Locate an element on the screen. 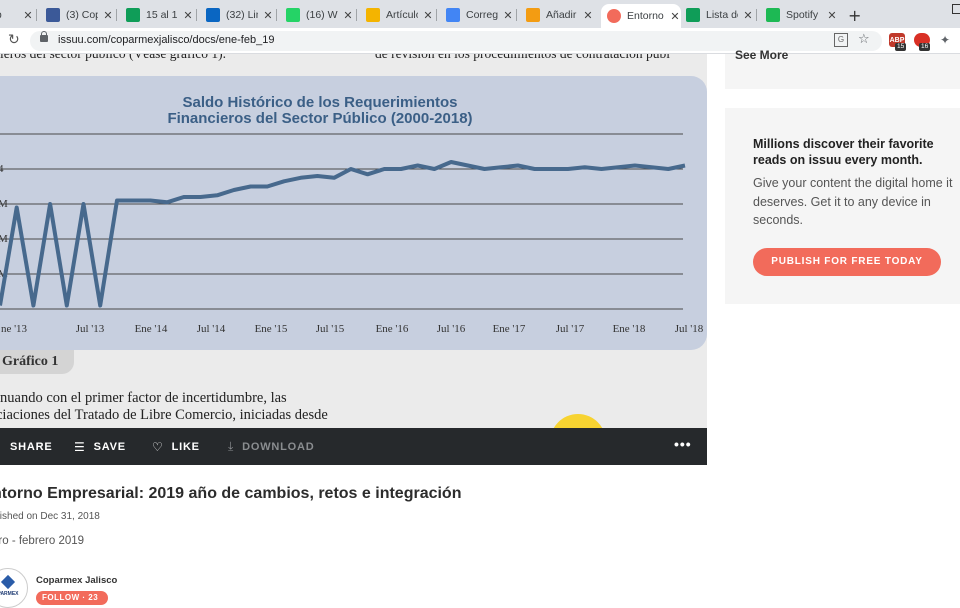 Image resolution: width=960 pixels, height=608 pixels. download-button: ⤓ DOWNLOAD is located at coordinates (271, 446).